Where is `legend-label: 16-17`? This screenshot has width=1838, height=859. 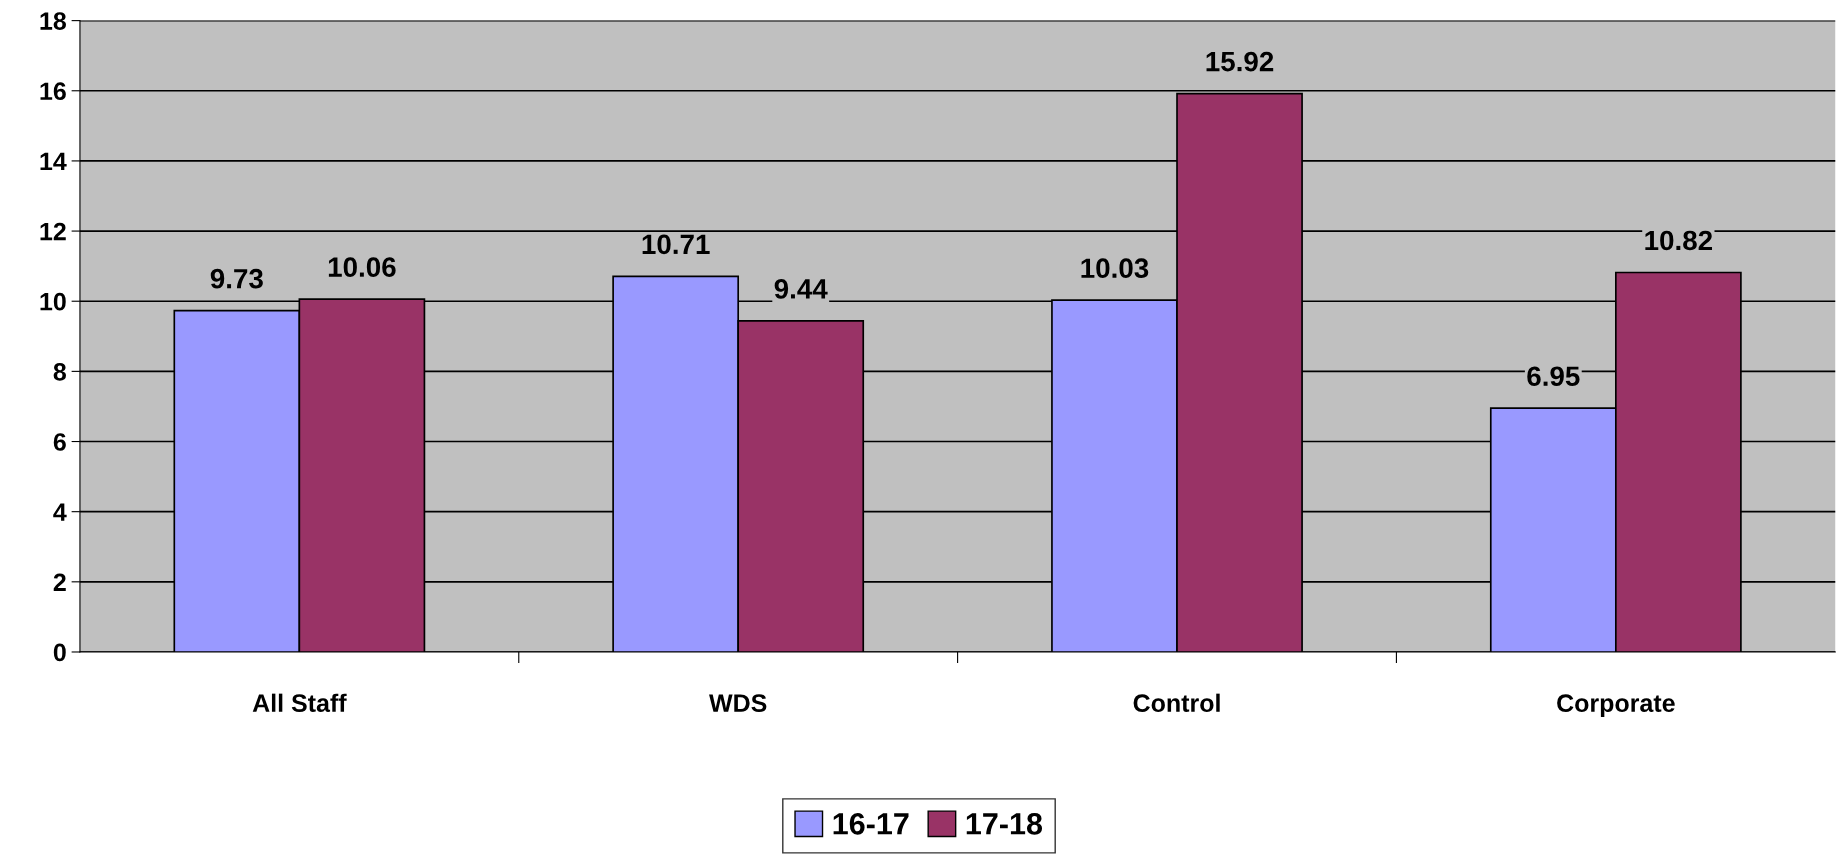 legend-label: 16-17 is located at coordinates (871, 823).